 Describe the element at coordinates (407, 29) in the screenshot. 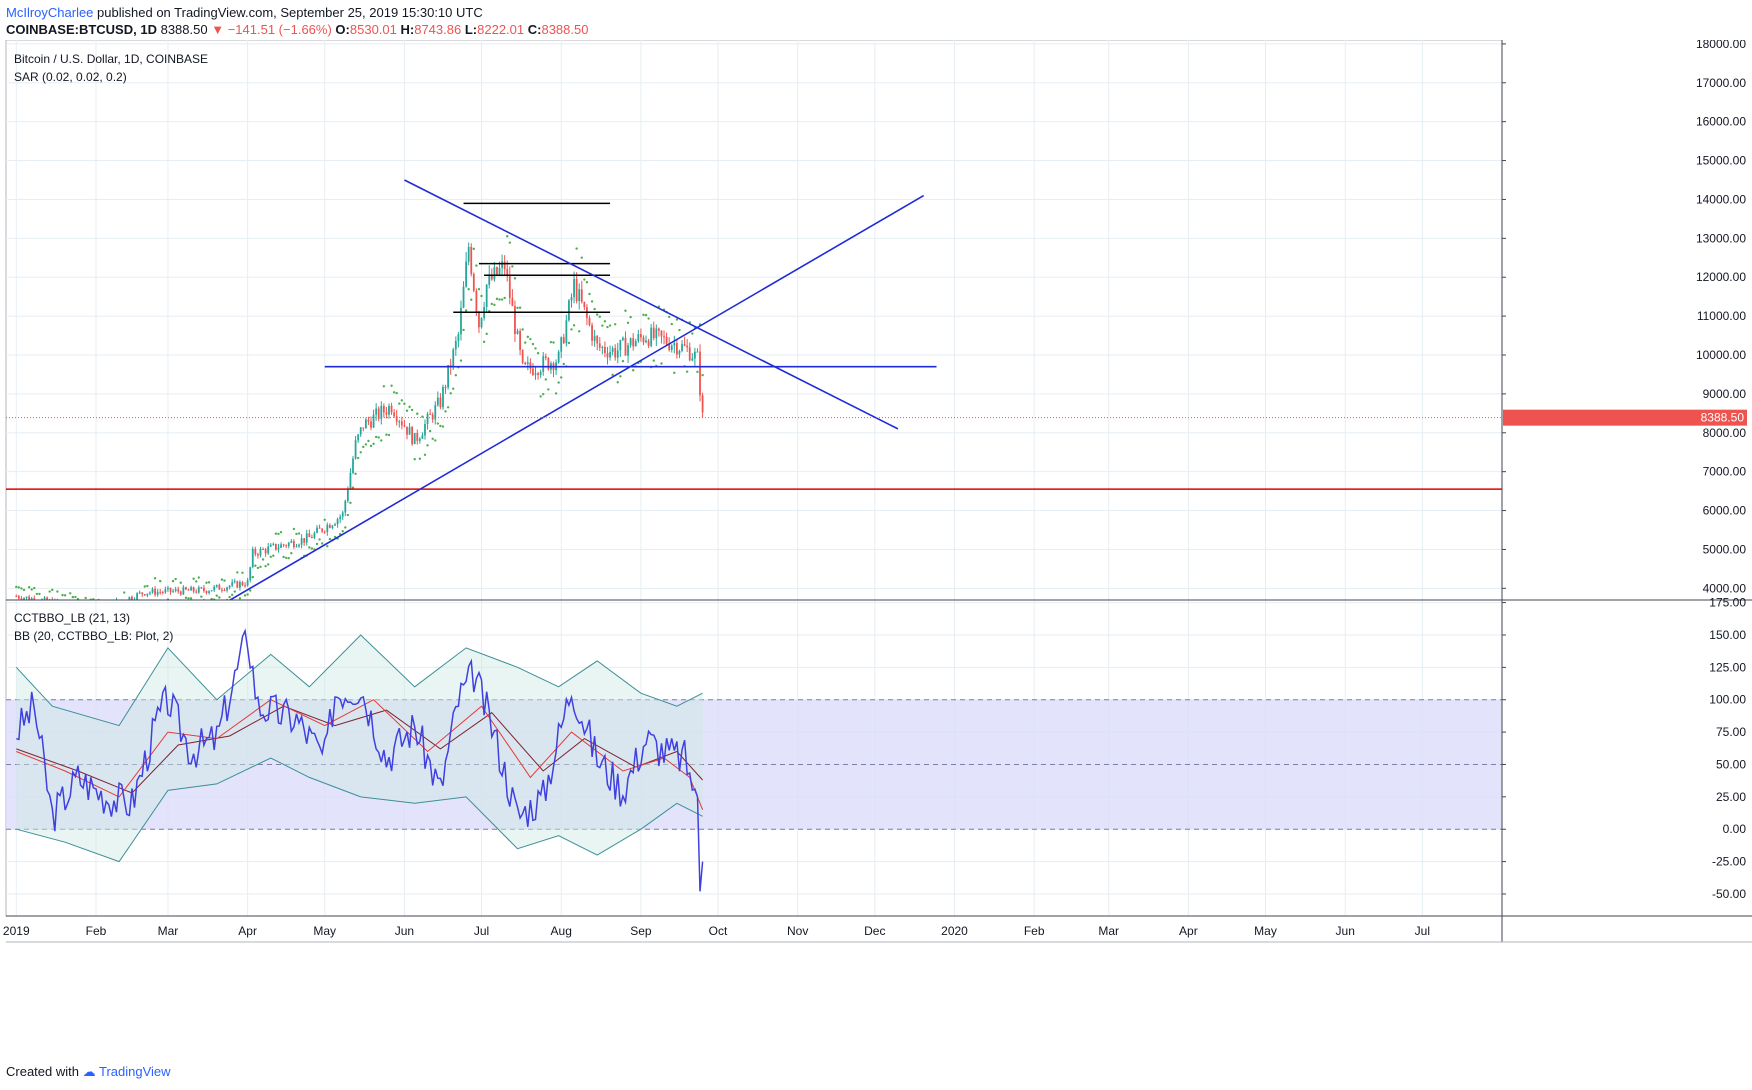

I see `high-label: H:` at that location.